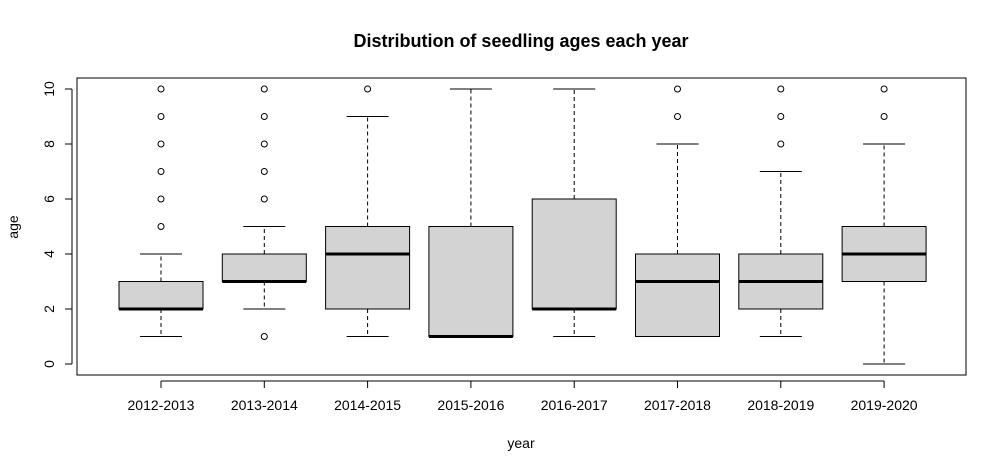 Image resolution: width=1007 pixels, height=473 pixels. What do you see at coordinates (264, 212) in the screenshot?
I see `box-2013-2014` at bounding box center [264, 212].